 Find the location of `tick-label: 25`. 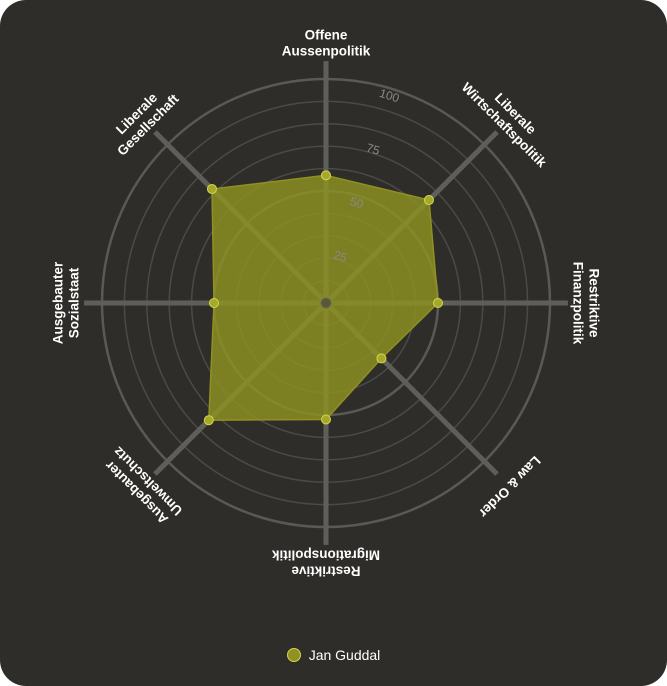

tick-label: 25 is located at coordinates (340, 256).